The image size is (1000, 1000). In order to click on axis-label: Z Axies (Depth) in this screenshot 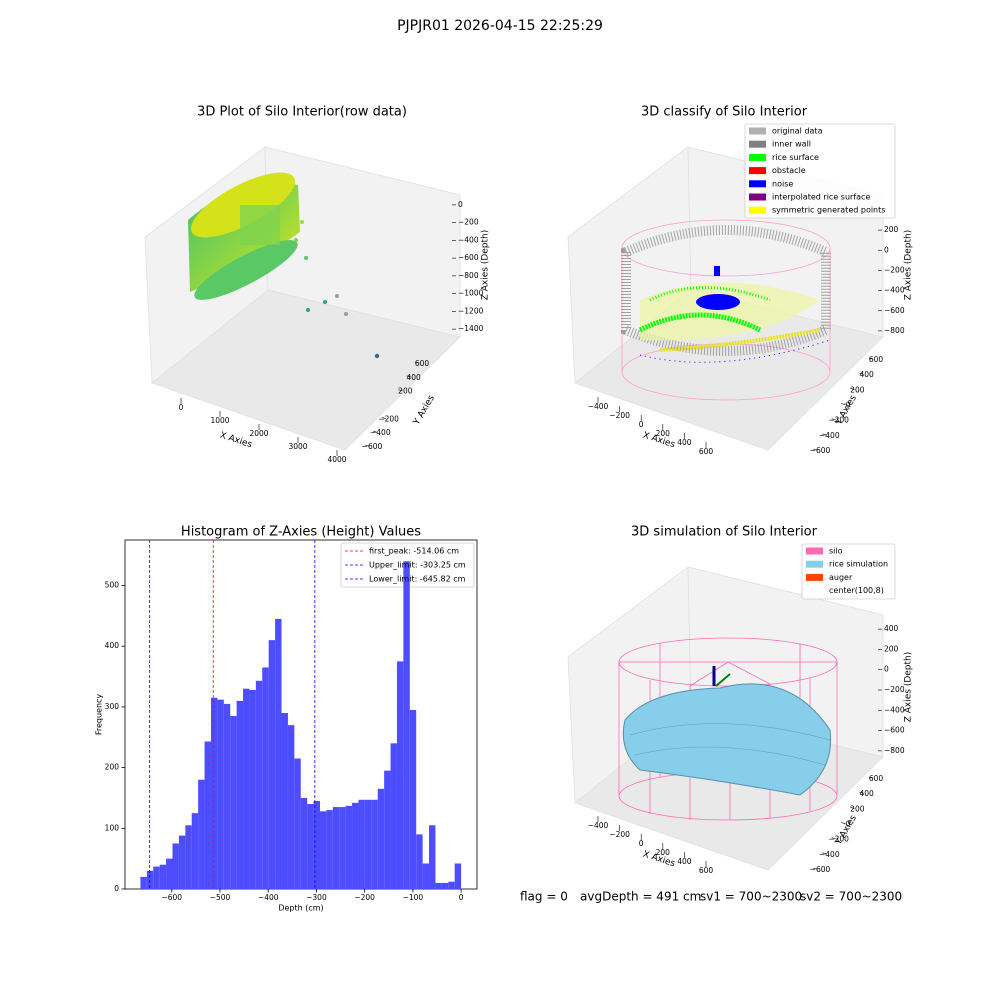, I will do `click(909, 687)`.